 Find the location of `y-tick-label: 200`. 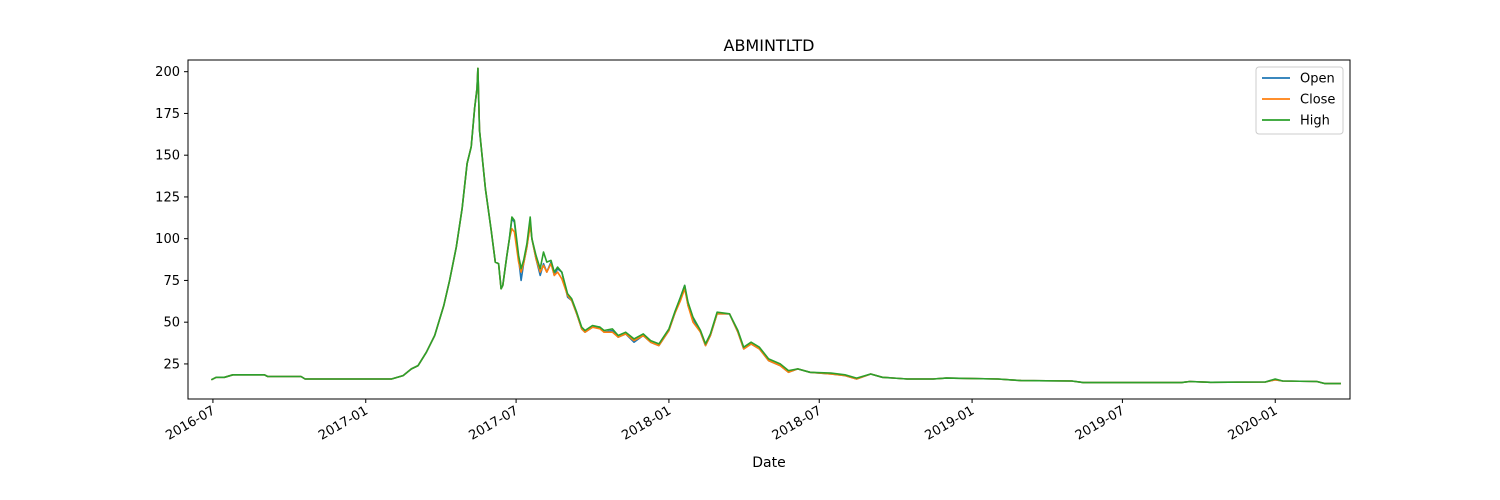

y-tick-label: 200 is located at coordinates (167, 72).